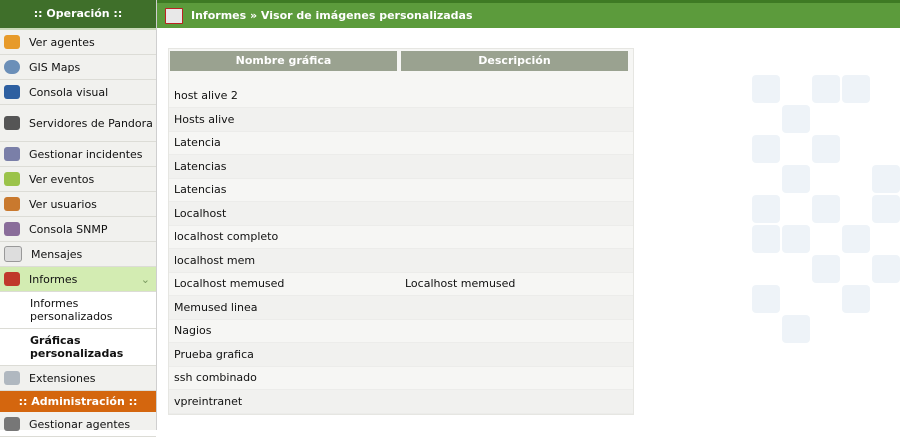 Image resolution: width=900 pixels, height=437 pixels. What do you see at coordinates (215, 260) in the screenshot?
I see `graph-name: localhost mem` at bounding box center [215, 260].